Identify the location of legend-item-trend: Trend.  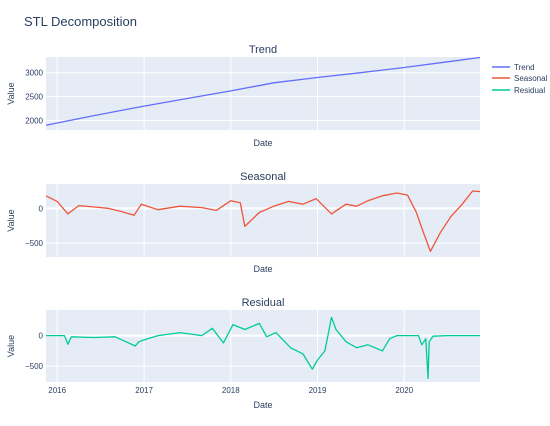
(513, 67).